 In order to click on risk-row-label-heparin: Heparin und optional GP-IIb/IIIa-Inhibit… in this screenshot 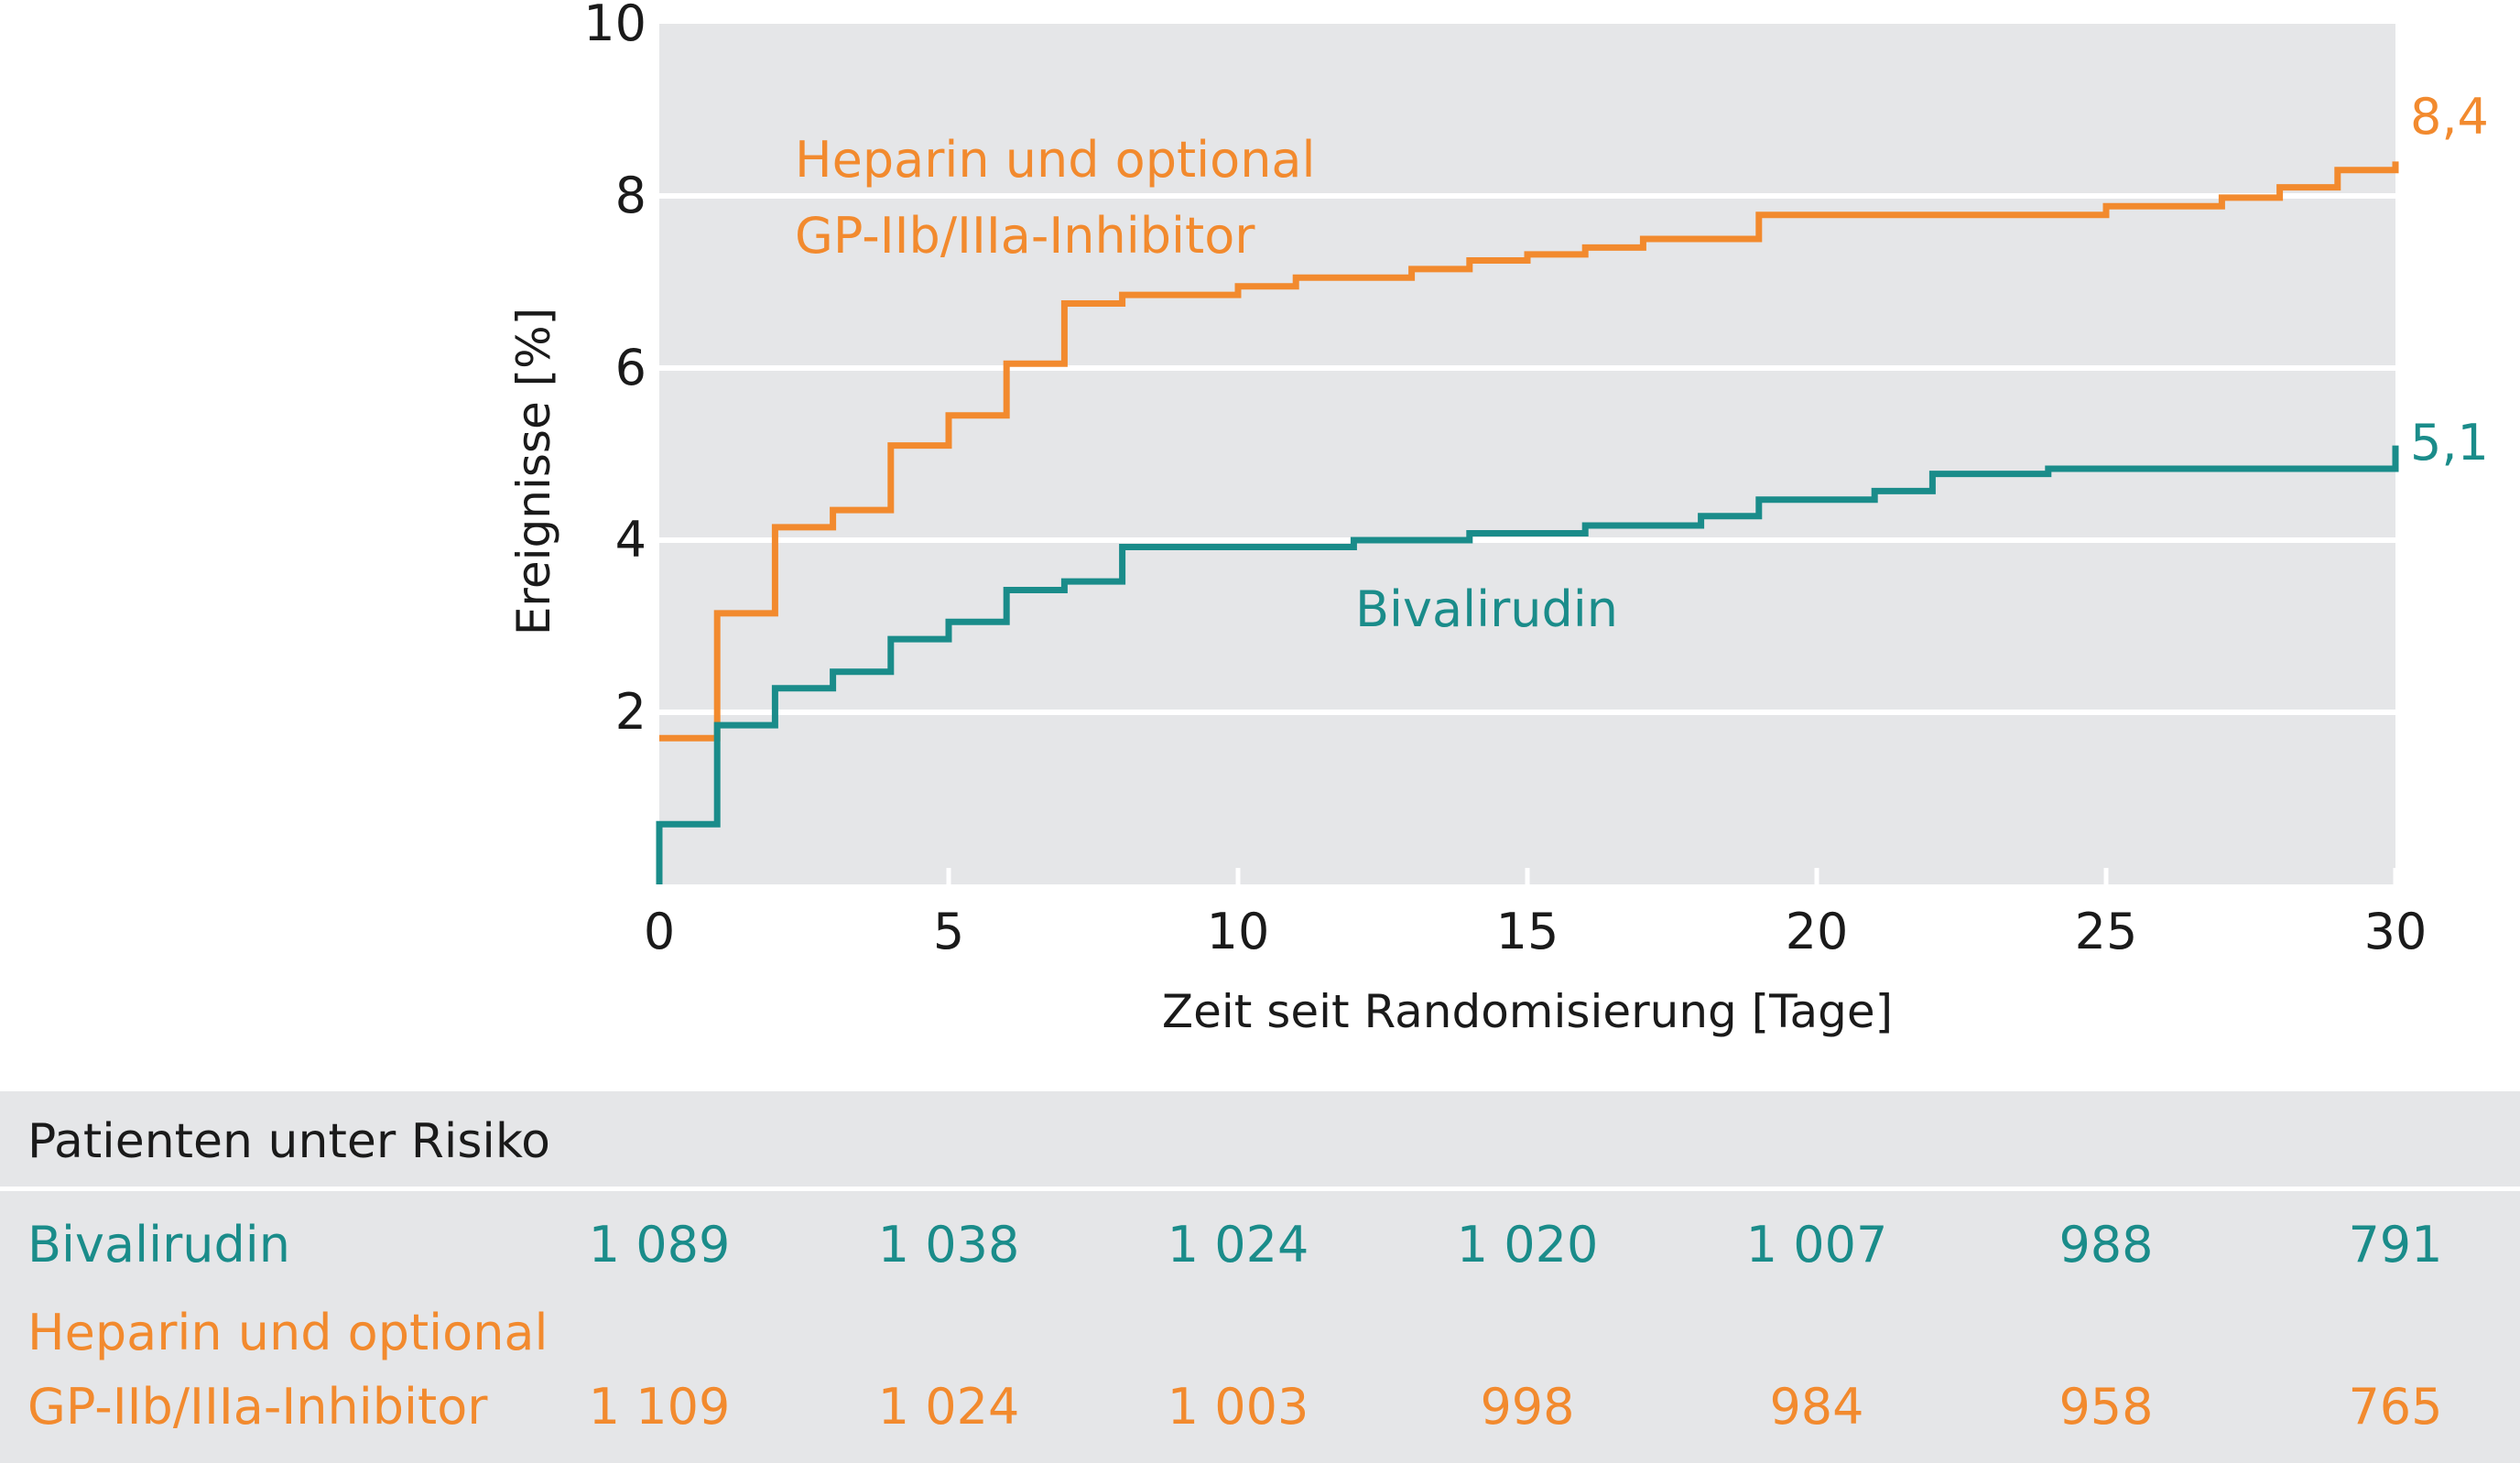, I will do `click(295, 1370)`.